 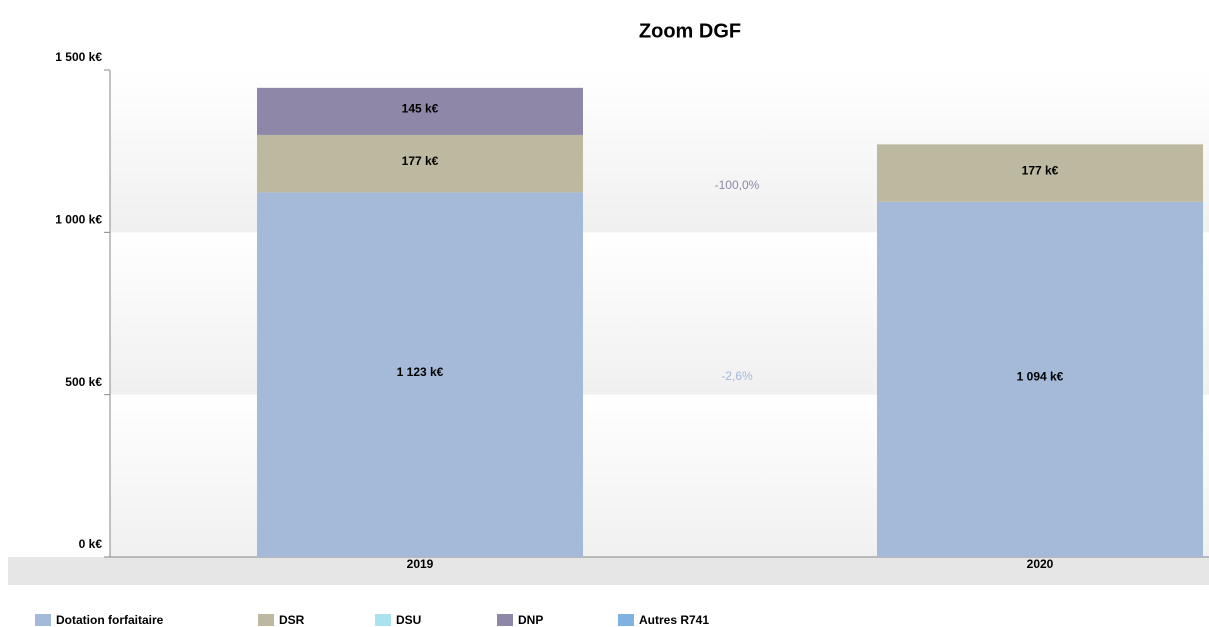 I want to click on data-label: 1 094 k€, so click(x=1040, y=377).